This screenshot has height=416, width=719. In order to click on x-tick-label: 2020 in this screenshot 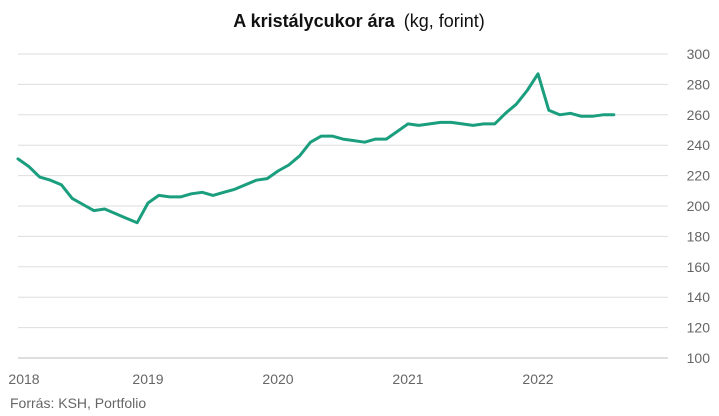, I will do `click(277, 379)`.